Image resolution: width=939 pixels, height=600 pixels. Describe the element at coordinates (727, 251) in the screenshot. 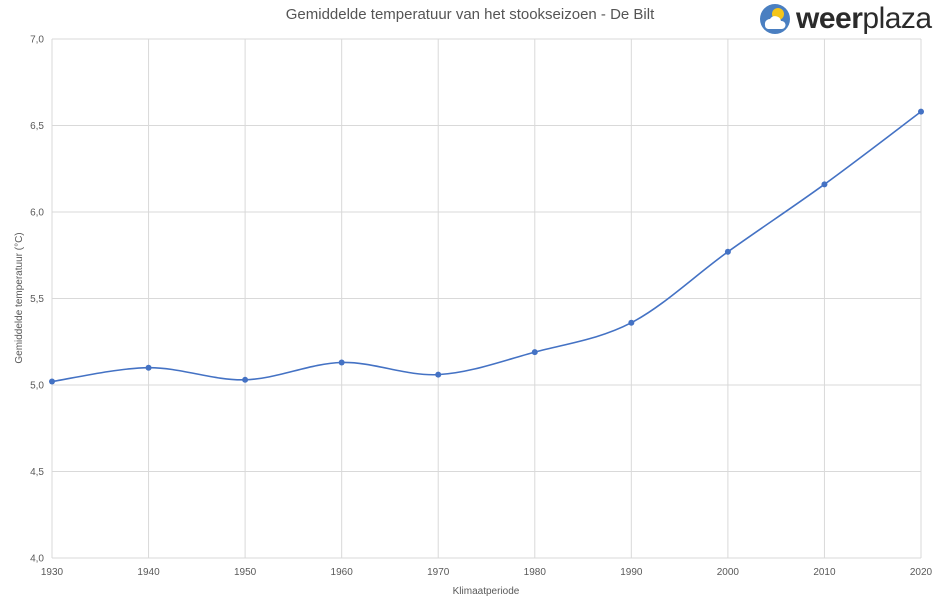

I see `data-point-2000` at that location.